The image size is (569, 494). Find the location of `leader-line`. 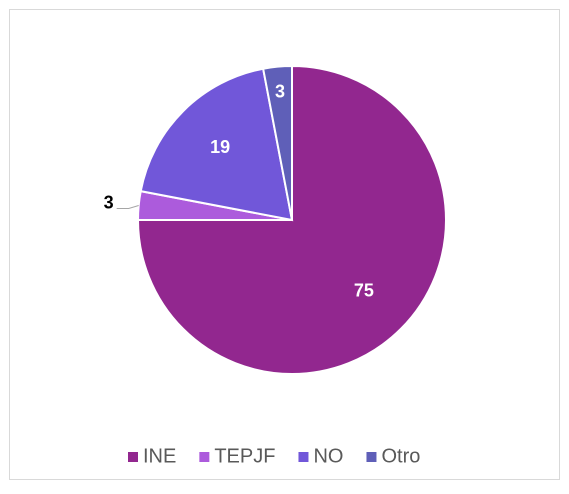

leader-line is located at coordinates (127, 207).